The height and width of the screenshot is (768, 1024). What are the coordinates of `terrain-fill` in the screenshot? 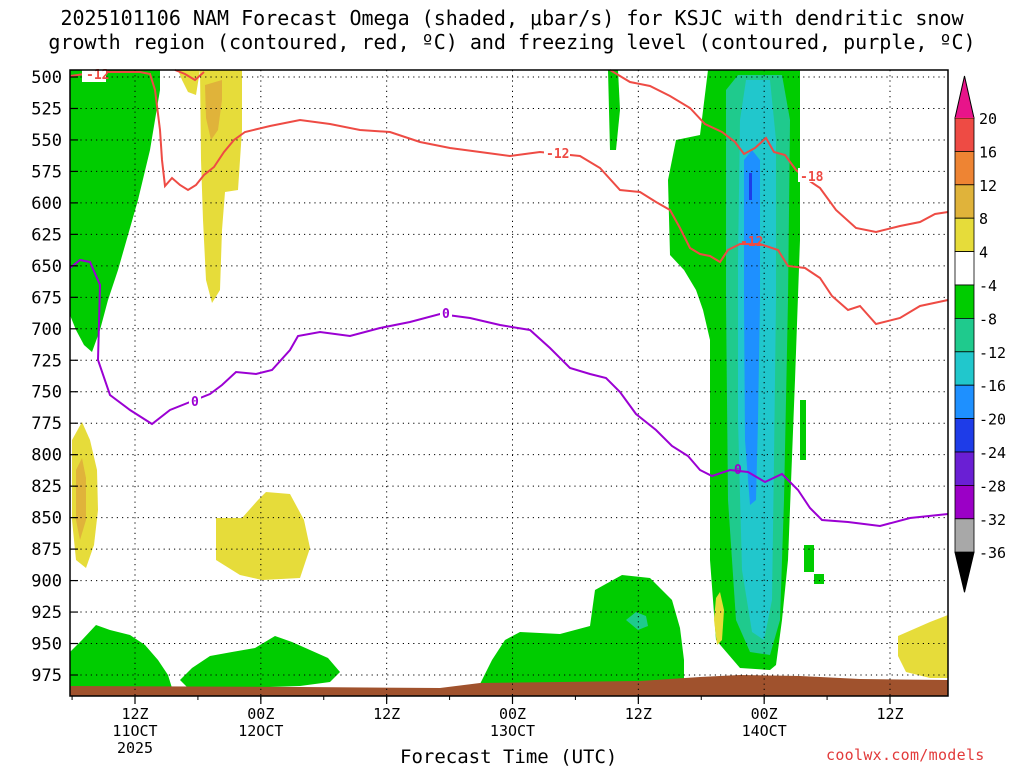 It's located at (509, 685).